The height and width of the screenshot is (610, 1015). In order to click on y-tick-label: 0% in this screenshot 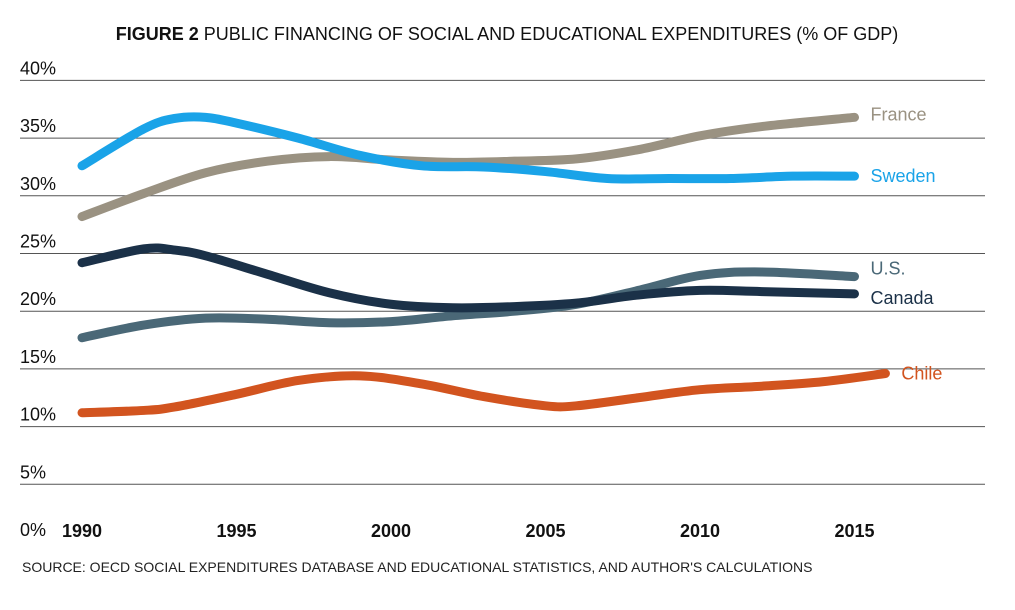, I will do `click(33, 530)`.